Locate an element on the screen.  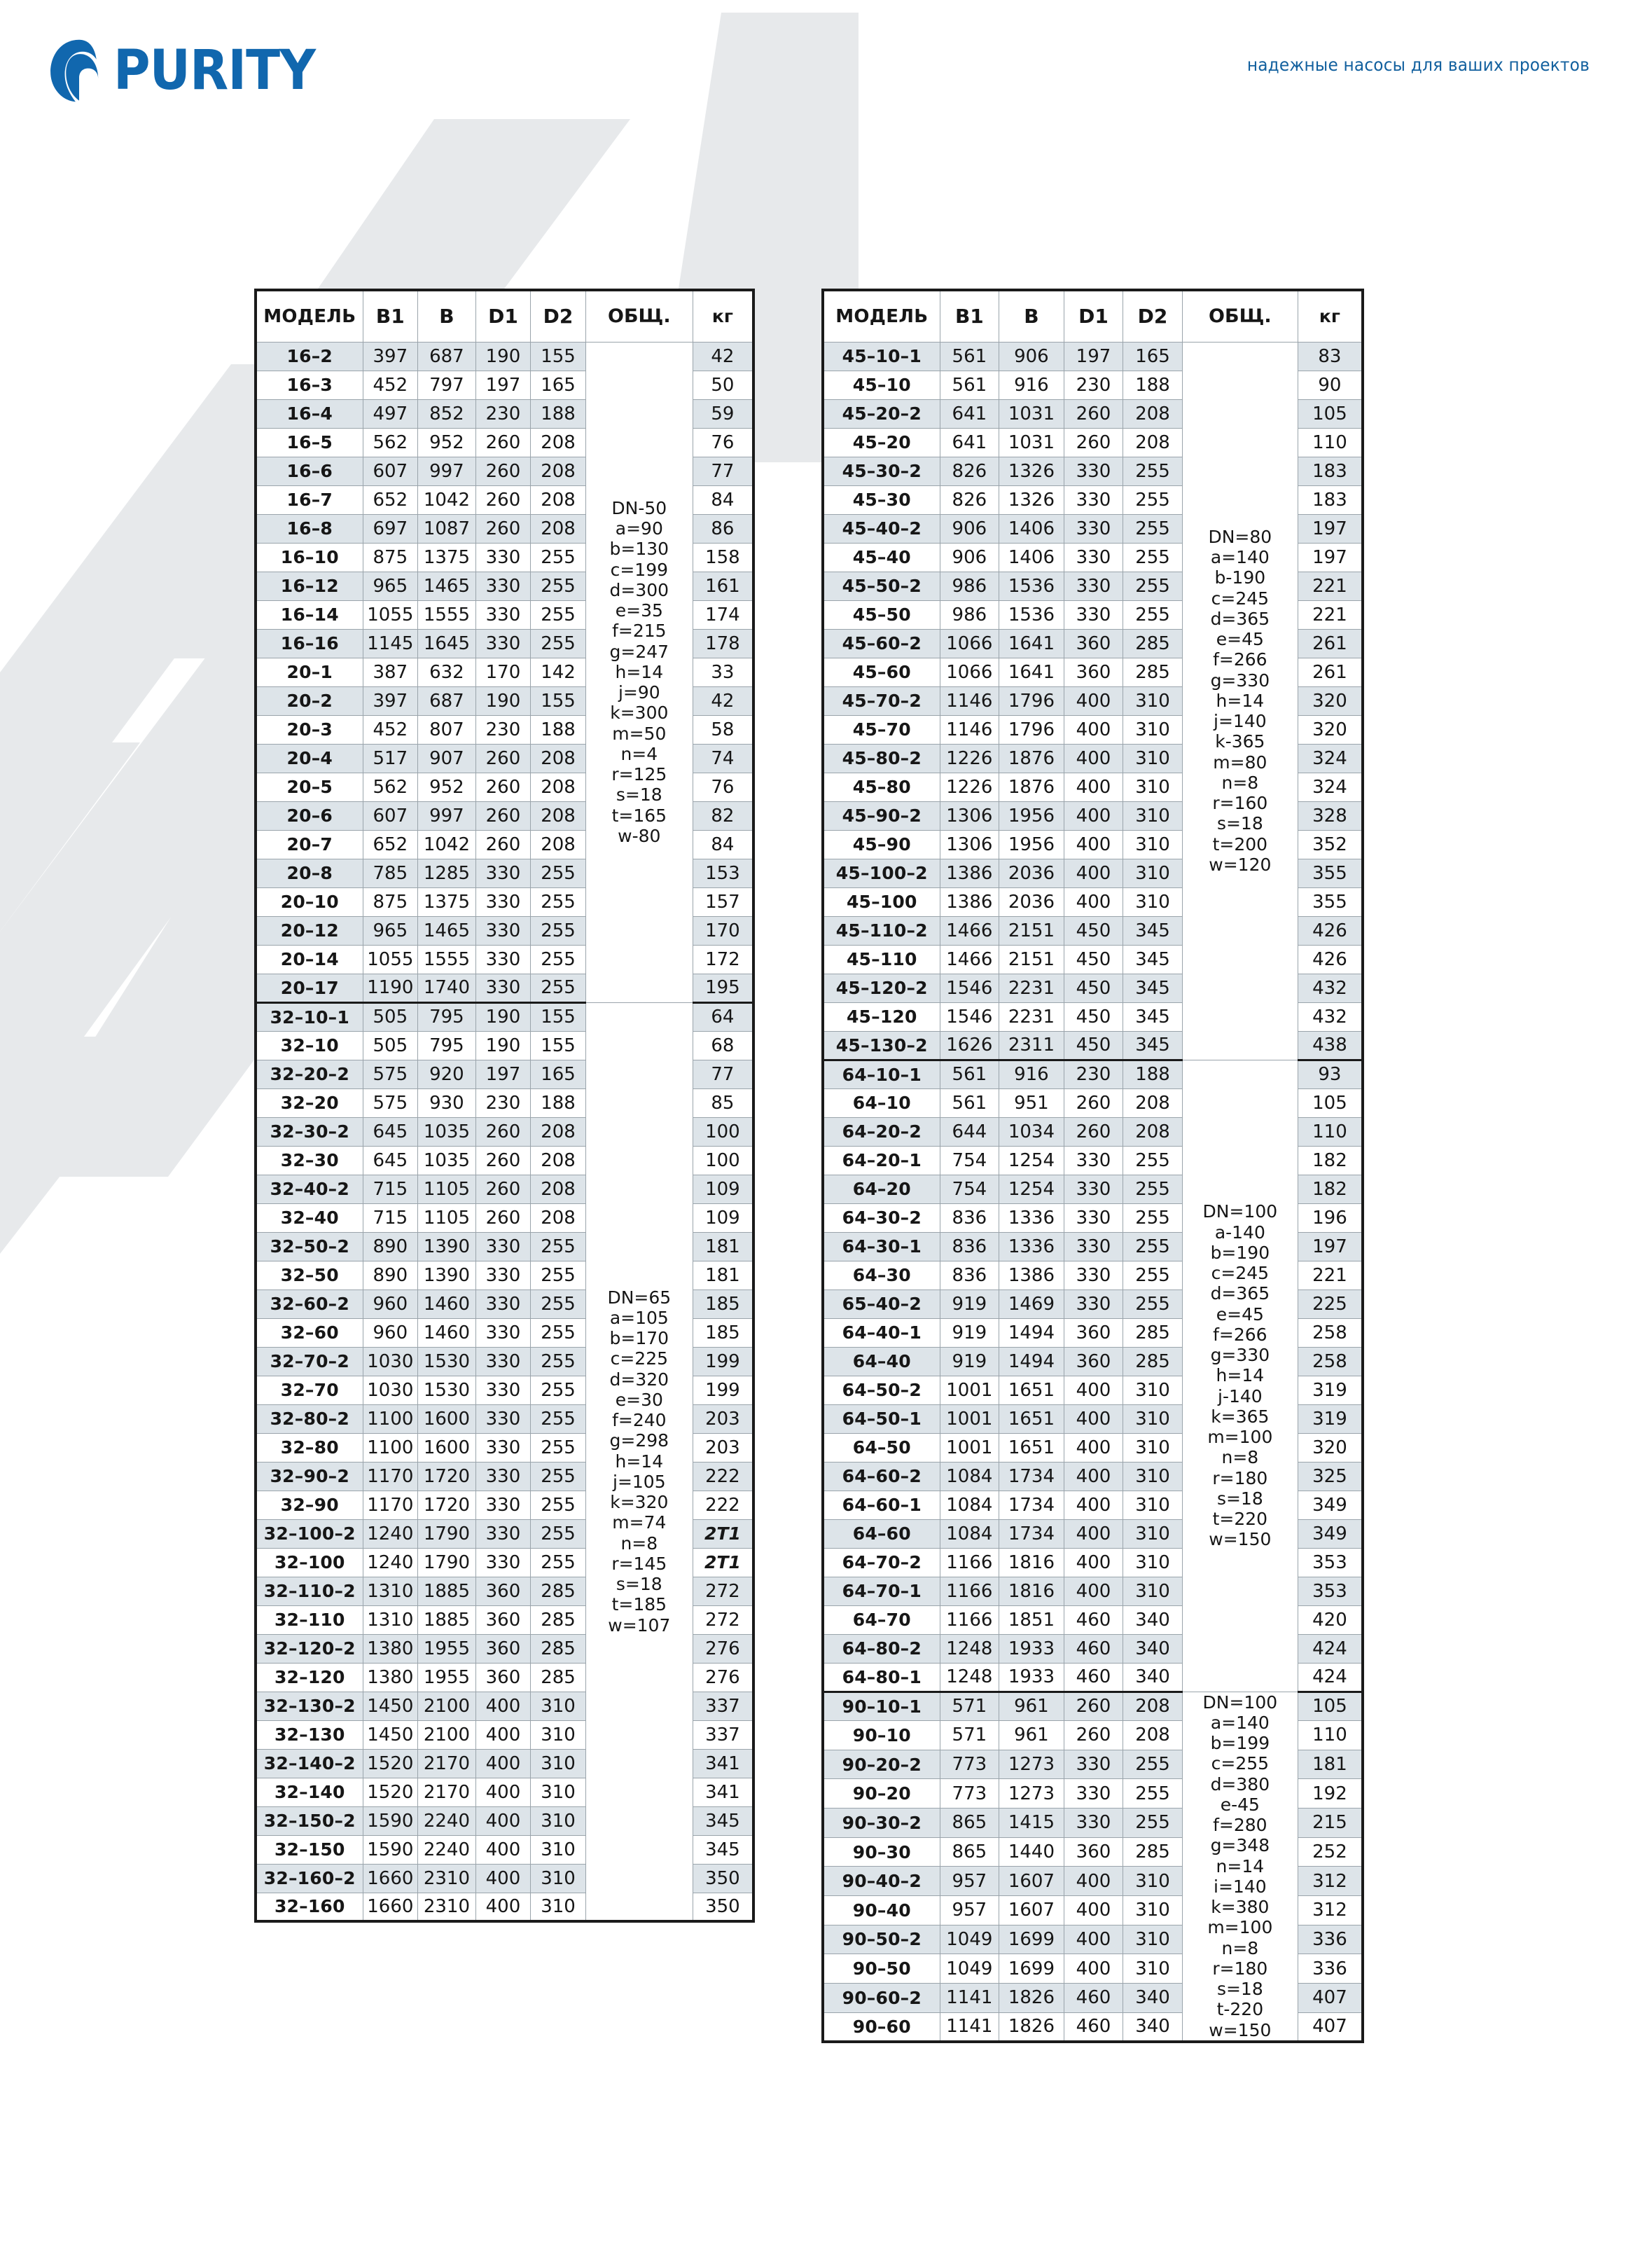
cell-b: 907 is located at coordinates (446, 758).